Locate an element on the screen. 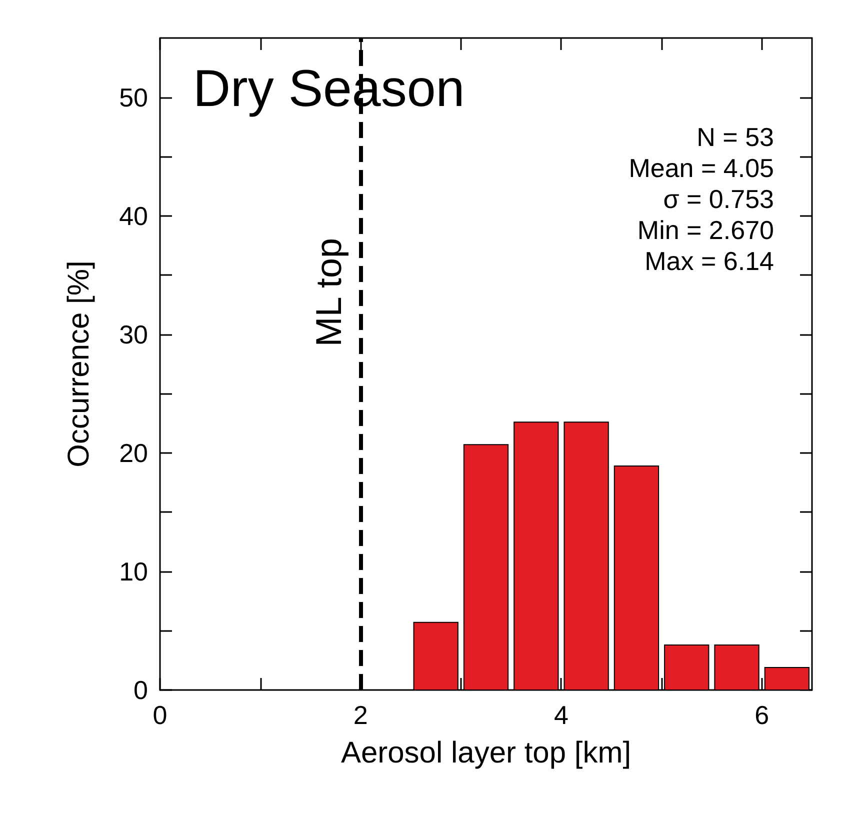  x-tick-label: 4 is located at coordinates (561, 715).